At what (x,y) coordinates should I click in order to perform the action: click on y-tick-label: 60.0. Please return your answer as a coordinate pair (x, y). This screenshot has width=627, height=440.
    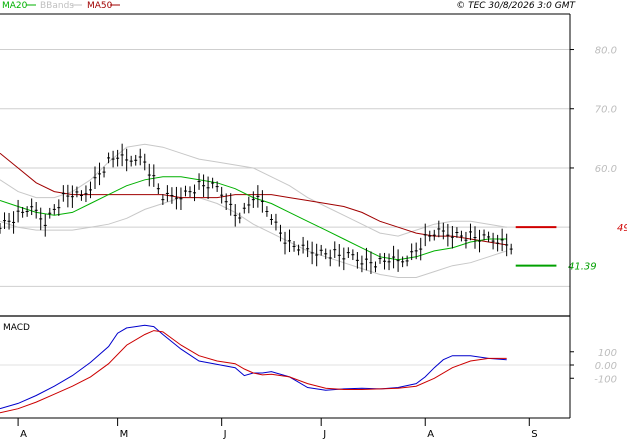
    Looking at the image, I should click on (606, 169).